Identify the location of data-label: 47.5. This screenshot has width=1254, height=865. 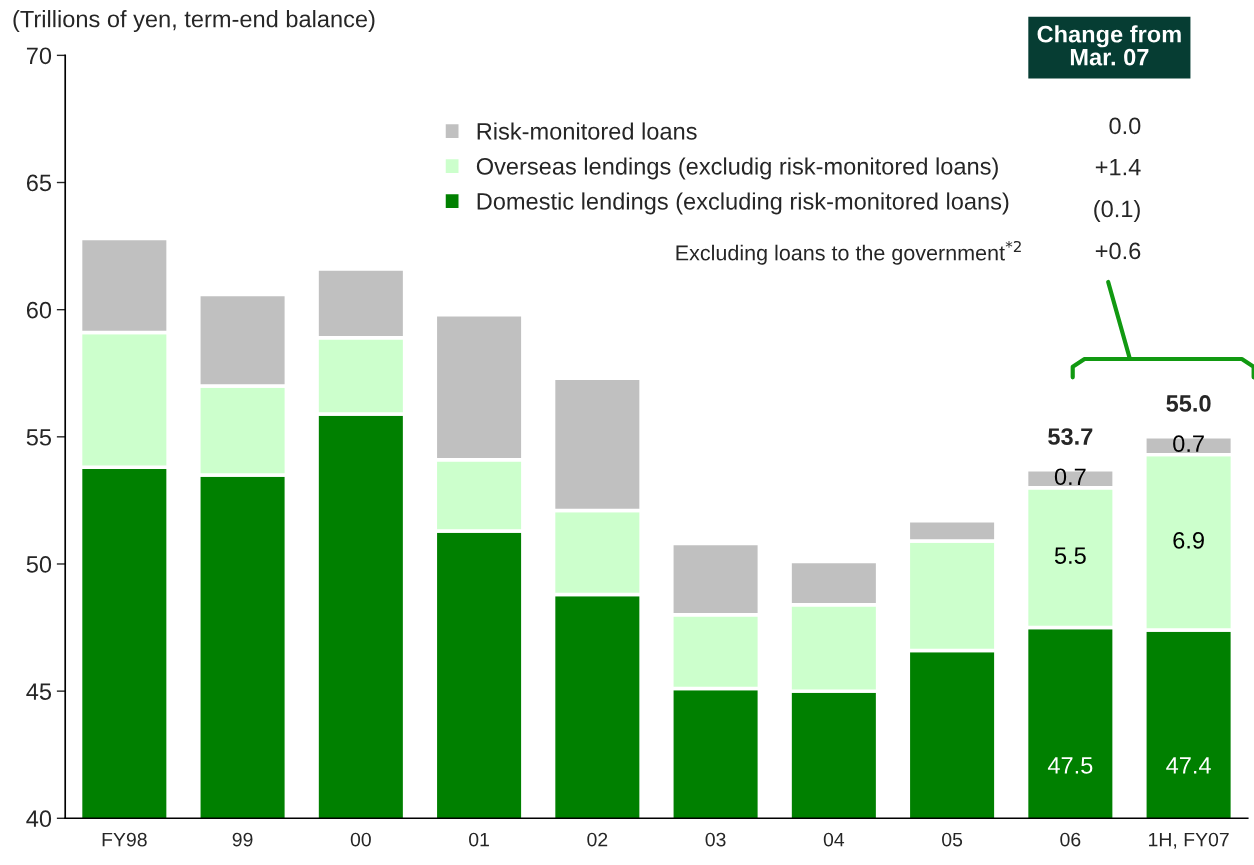
(1070, 765).